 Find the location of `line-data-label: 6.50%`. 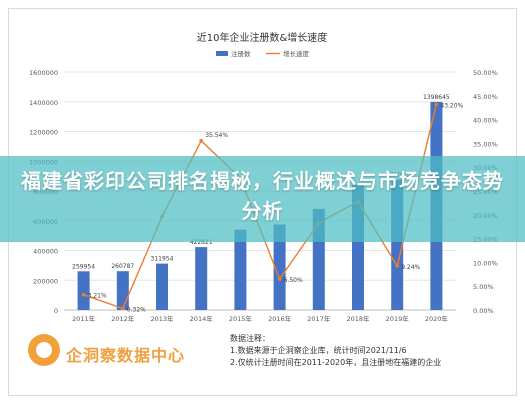

line-data-label: 6.50% is located at coordinates (293, 280).